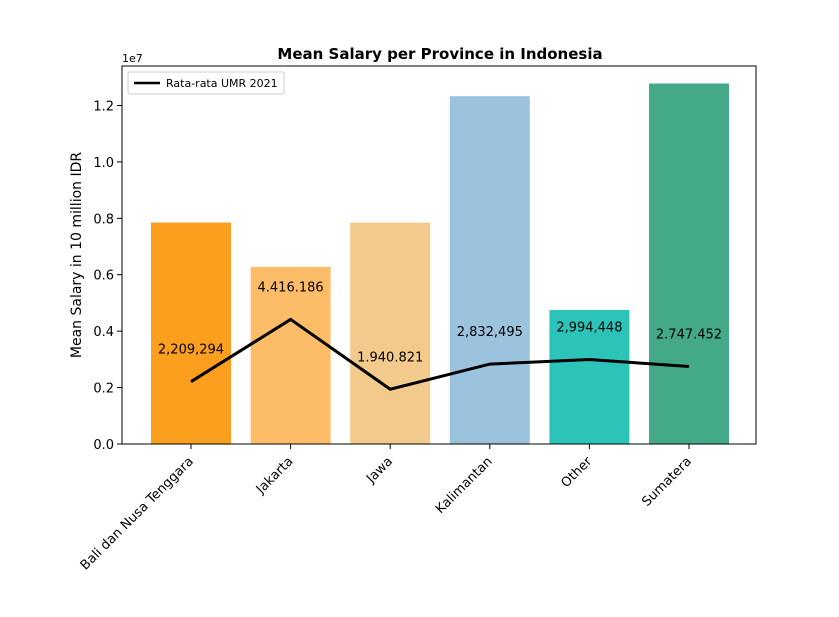 This screenshot has width=839, height=617. I want to click on y-tick-label-5: 1.0, so click(103, 163).